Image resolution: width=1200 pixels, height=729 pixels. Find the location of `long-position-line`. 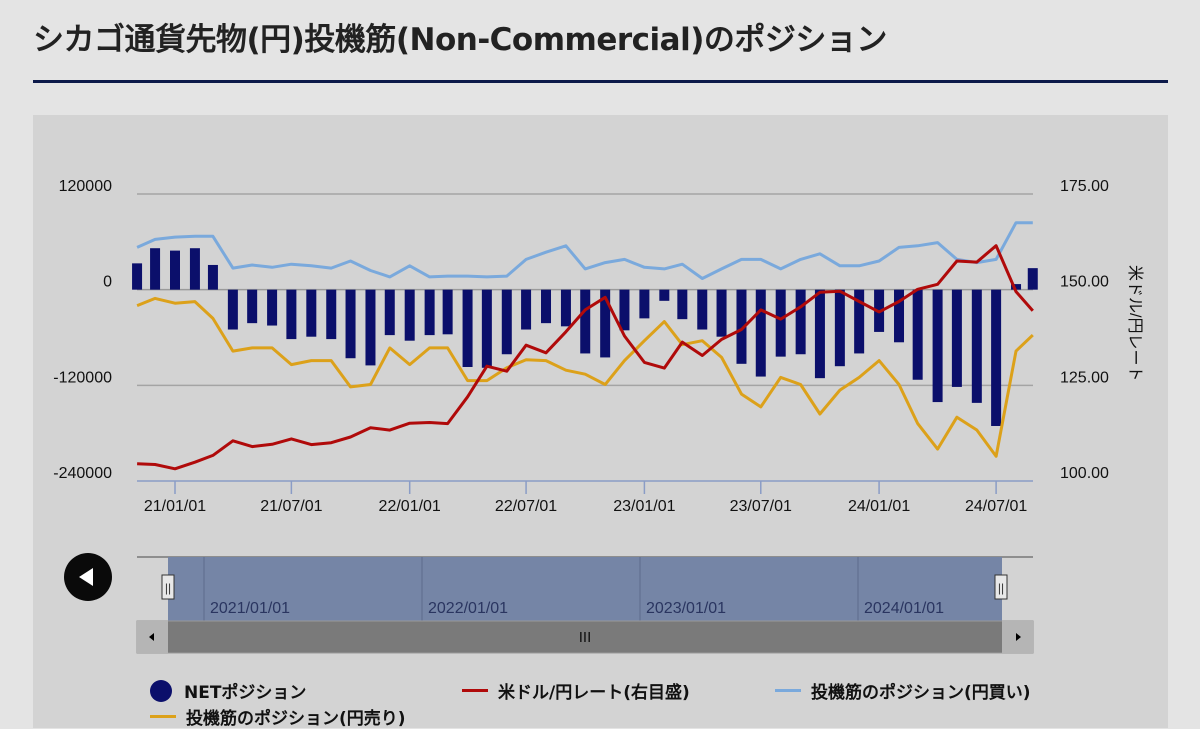

long-position-line is located at coordinates (584, 250).